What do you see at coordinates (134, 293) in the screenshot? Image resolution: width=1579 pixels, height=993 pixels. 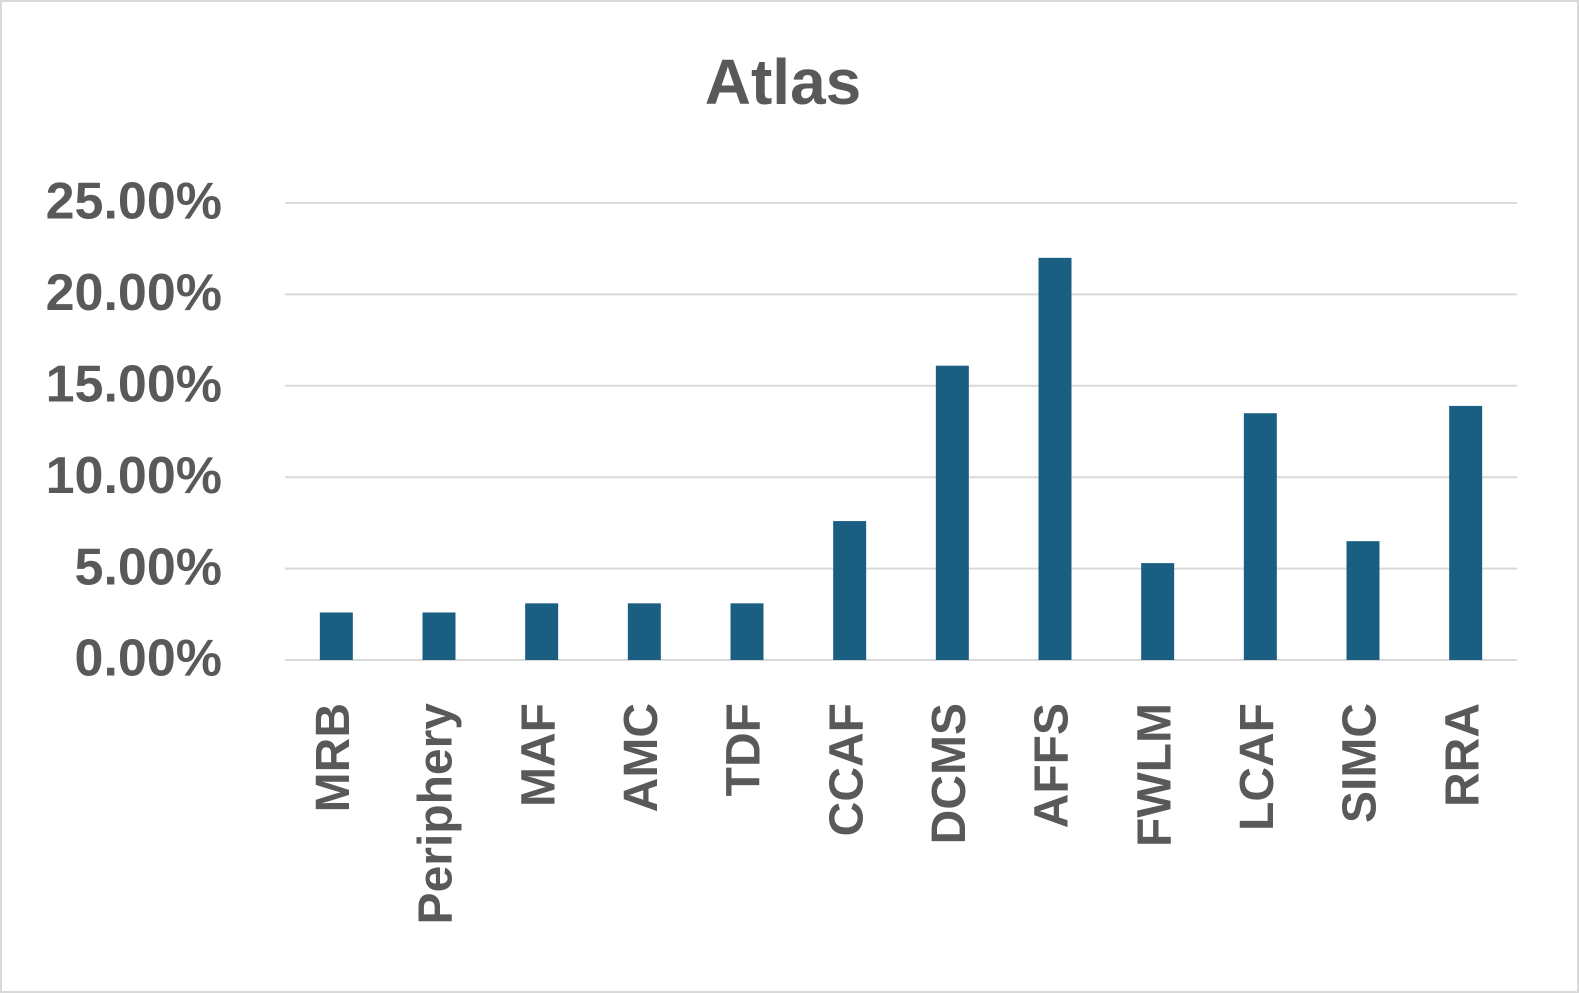 I see `y-tick-label: 20.00%` at bounding box center [134, 293].